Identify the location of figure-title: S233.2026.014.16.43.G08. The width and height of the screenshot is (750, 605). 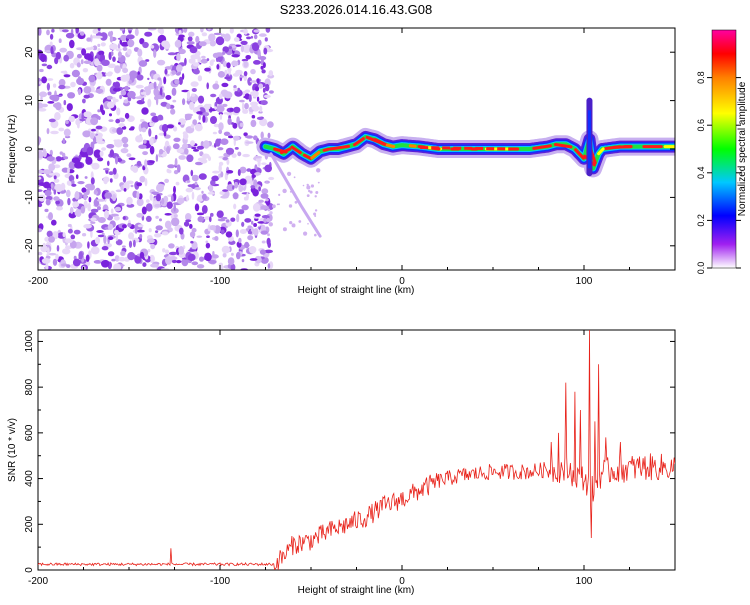
(356, 9).